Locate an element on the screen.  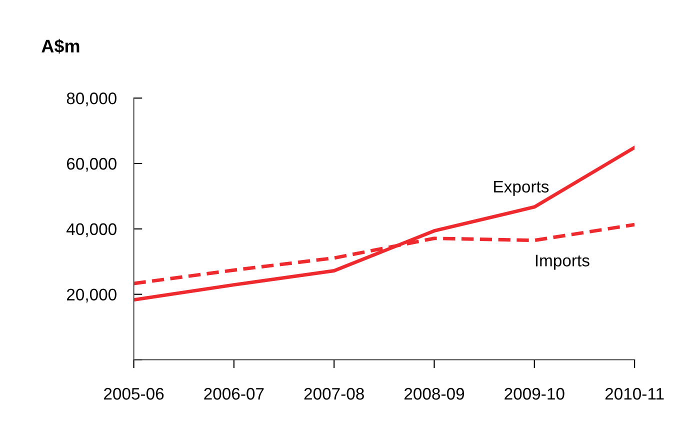
y-tick-label: 60,000 is located at coordinates (91, 165).